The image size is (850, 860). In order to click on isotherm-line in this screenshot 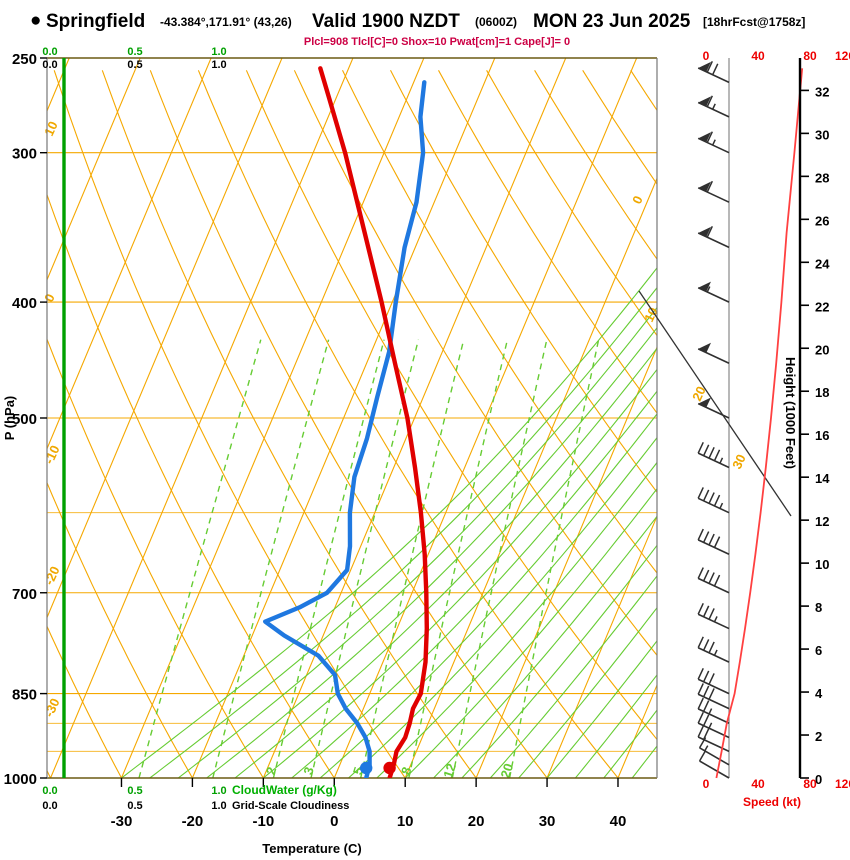, I will do `click(805, 418)`.